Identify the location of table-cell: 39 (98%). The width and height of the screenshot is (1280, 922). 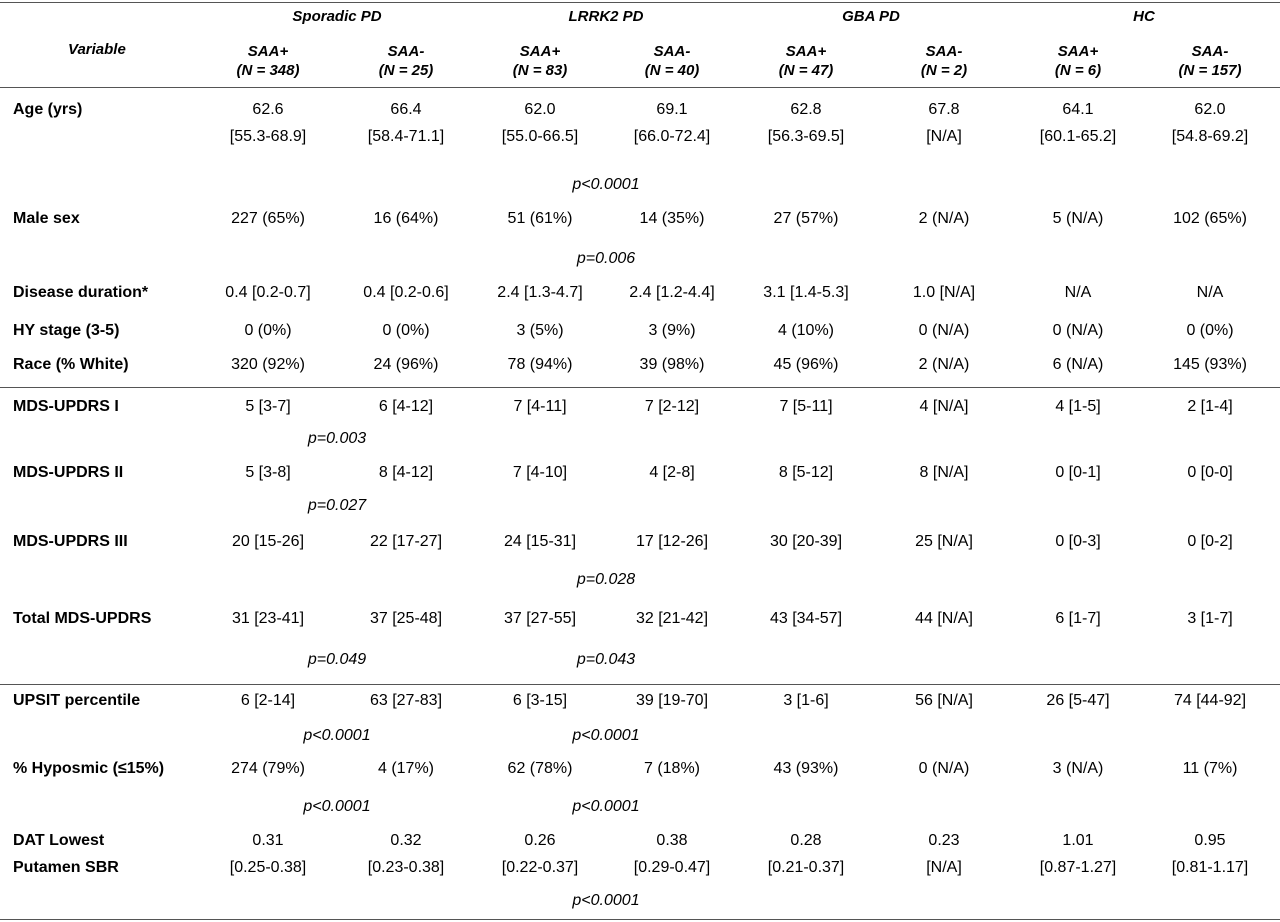
(672, 364).